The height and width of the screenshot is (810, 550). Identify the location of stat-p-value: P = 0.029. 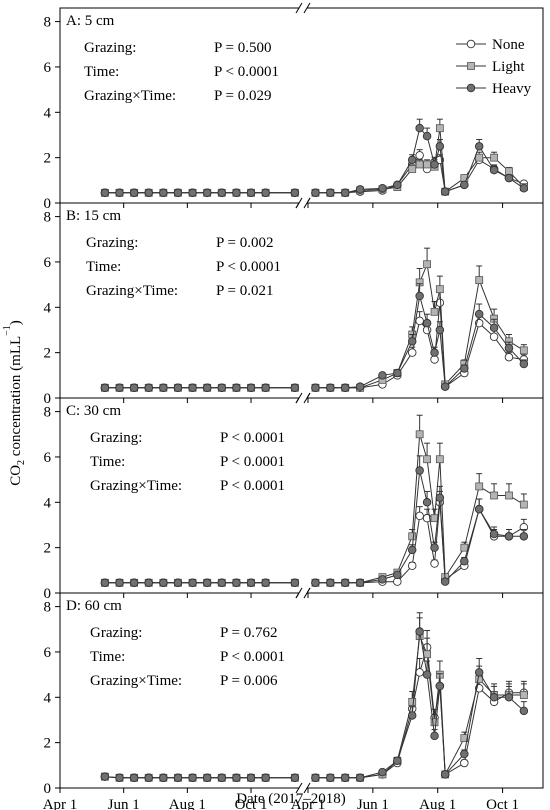
(243, 96).